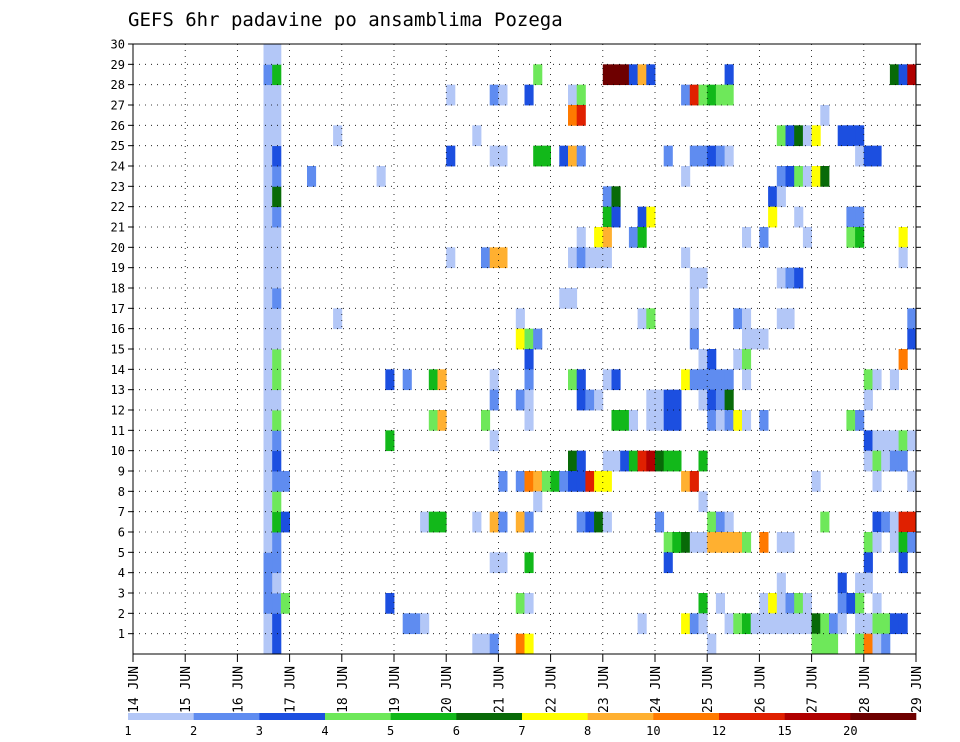 This screenshot has width=960, height=742. I want to click on legend-label: 2, so click(193, 731).